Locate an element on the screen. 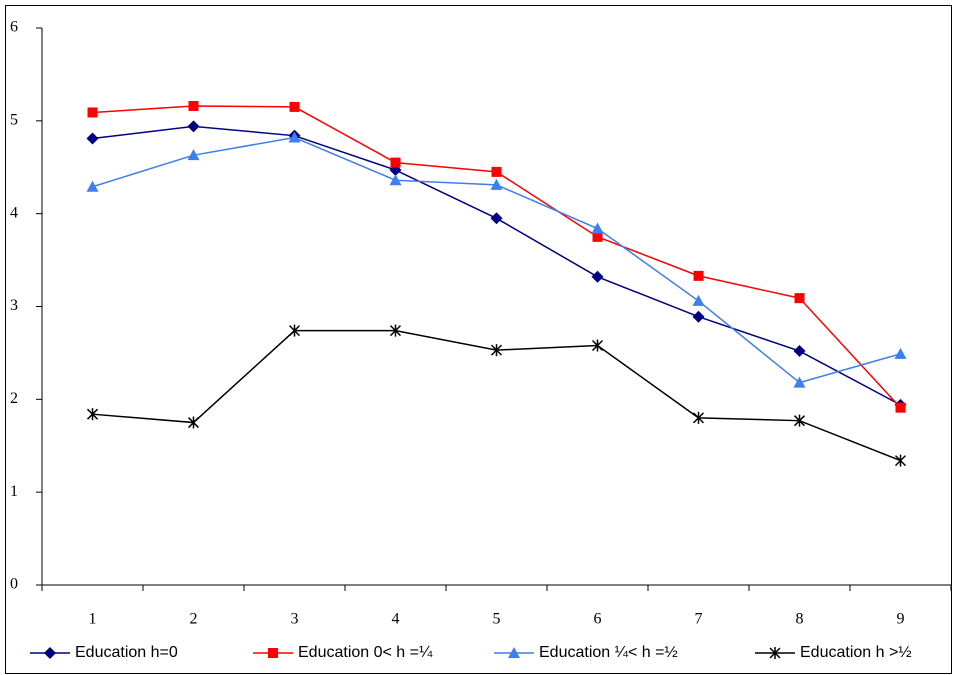 Image resolution: width=953 pixels, height=675 pixels. x-tick-label: 1 is located at coordinates (93, 619).